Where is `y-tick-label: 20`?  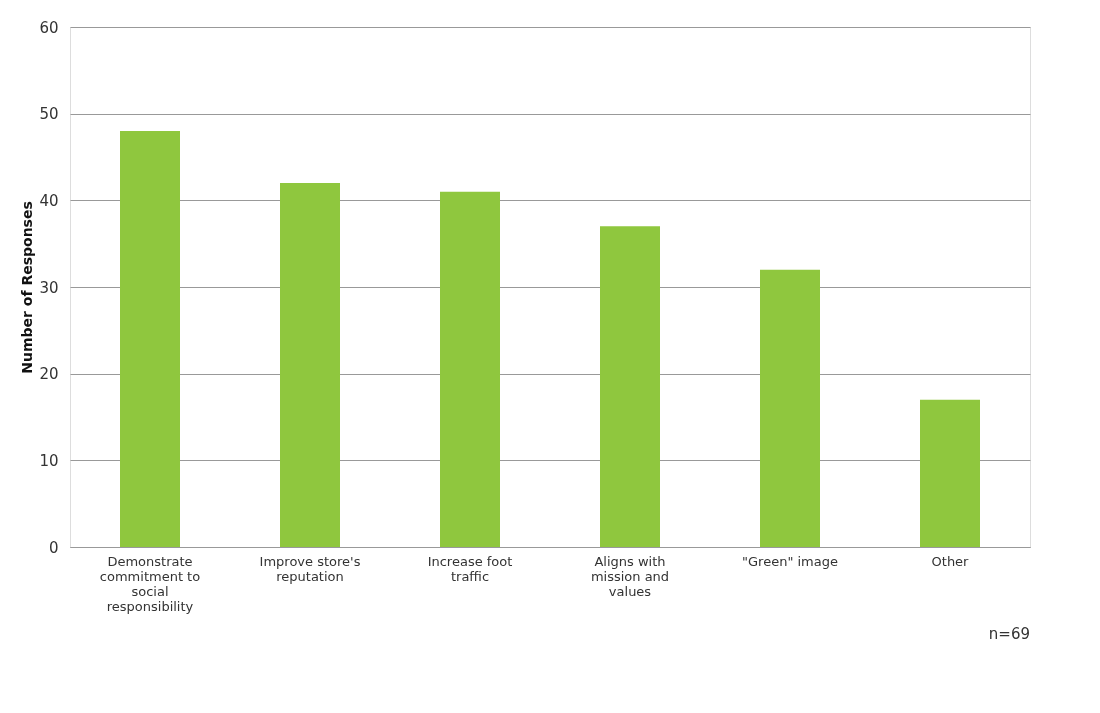
y-tick-label: 20 is located at coordinates (49, 374).